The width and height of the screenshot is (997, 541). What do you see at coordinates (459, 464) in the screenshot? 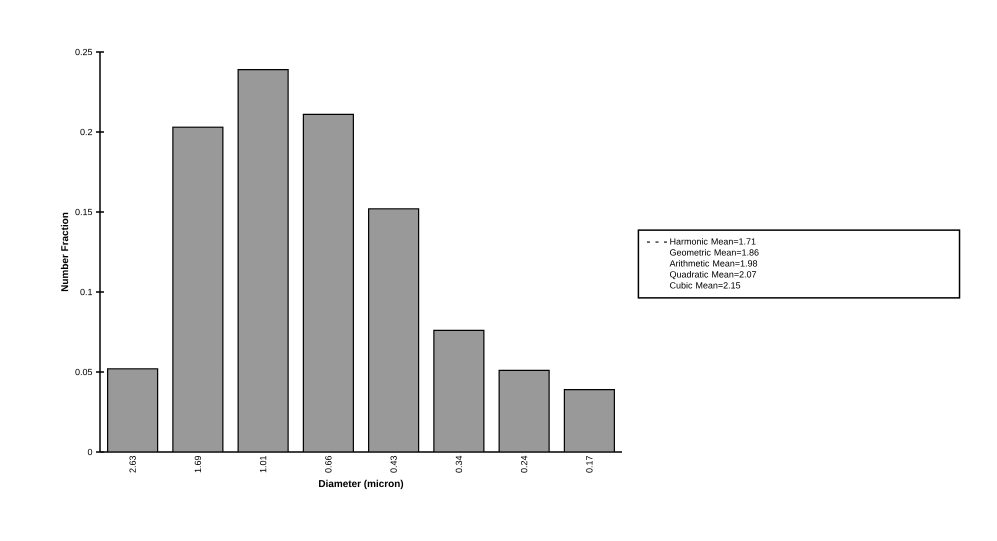
I see `x-tick-label: 0.34` at bounding box center [459, 464].